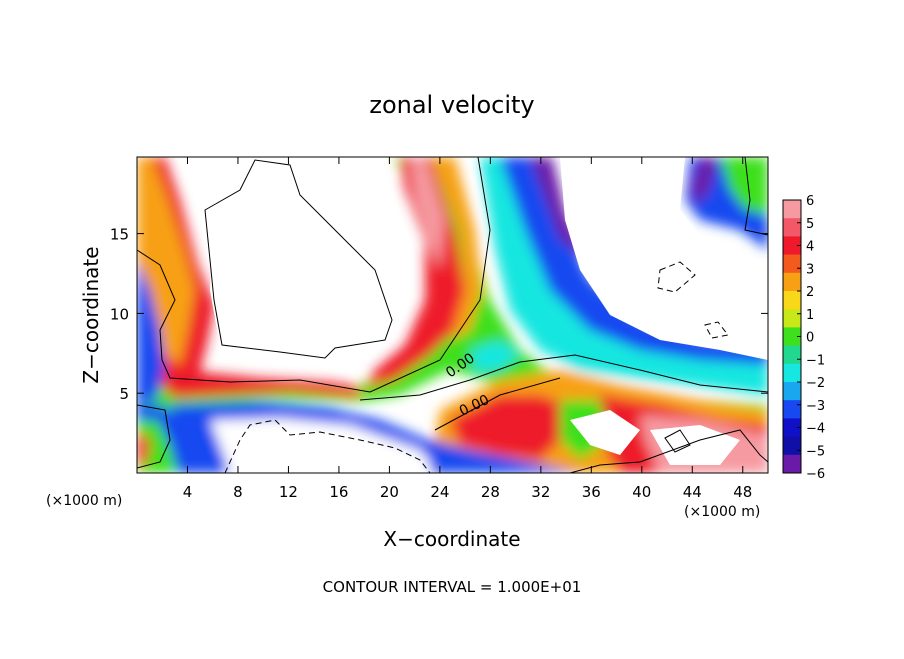 Image resolution: width=904 pixels, height=659 pixels. What do you see at coordinates (302, 257) in the screenshot?
I see `white-region-upper-left` at bounding box center [302, 257].